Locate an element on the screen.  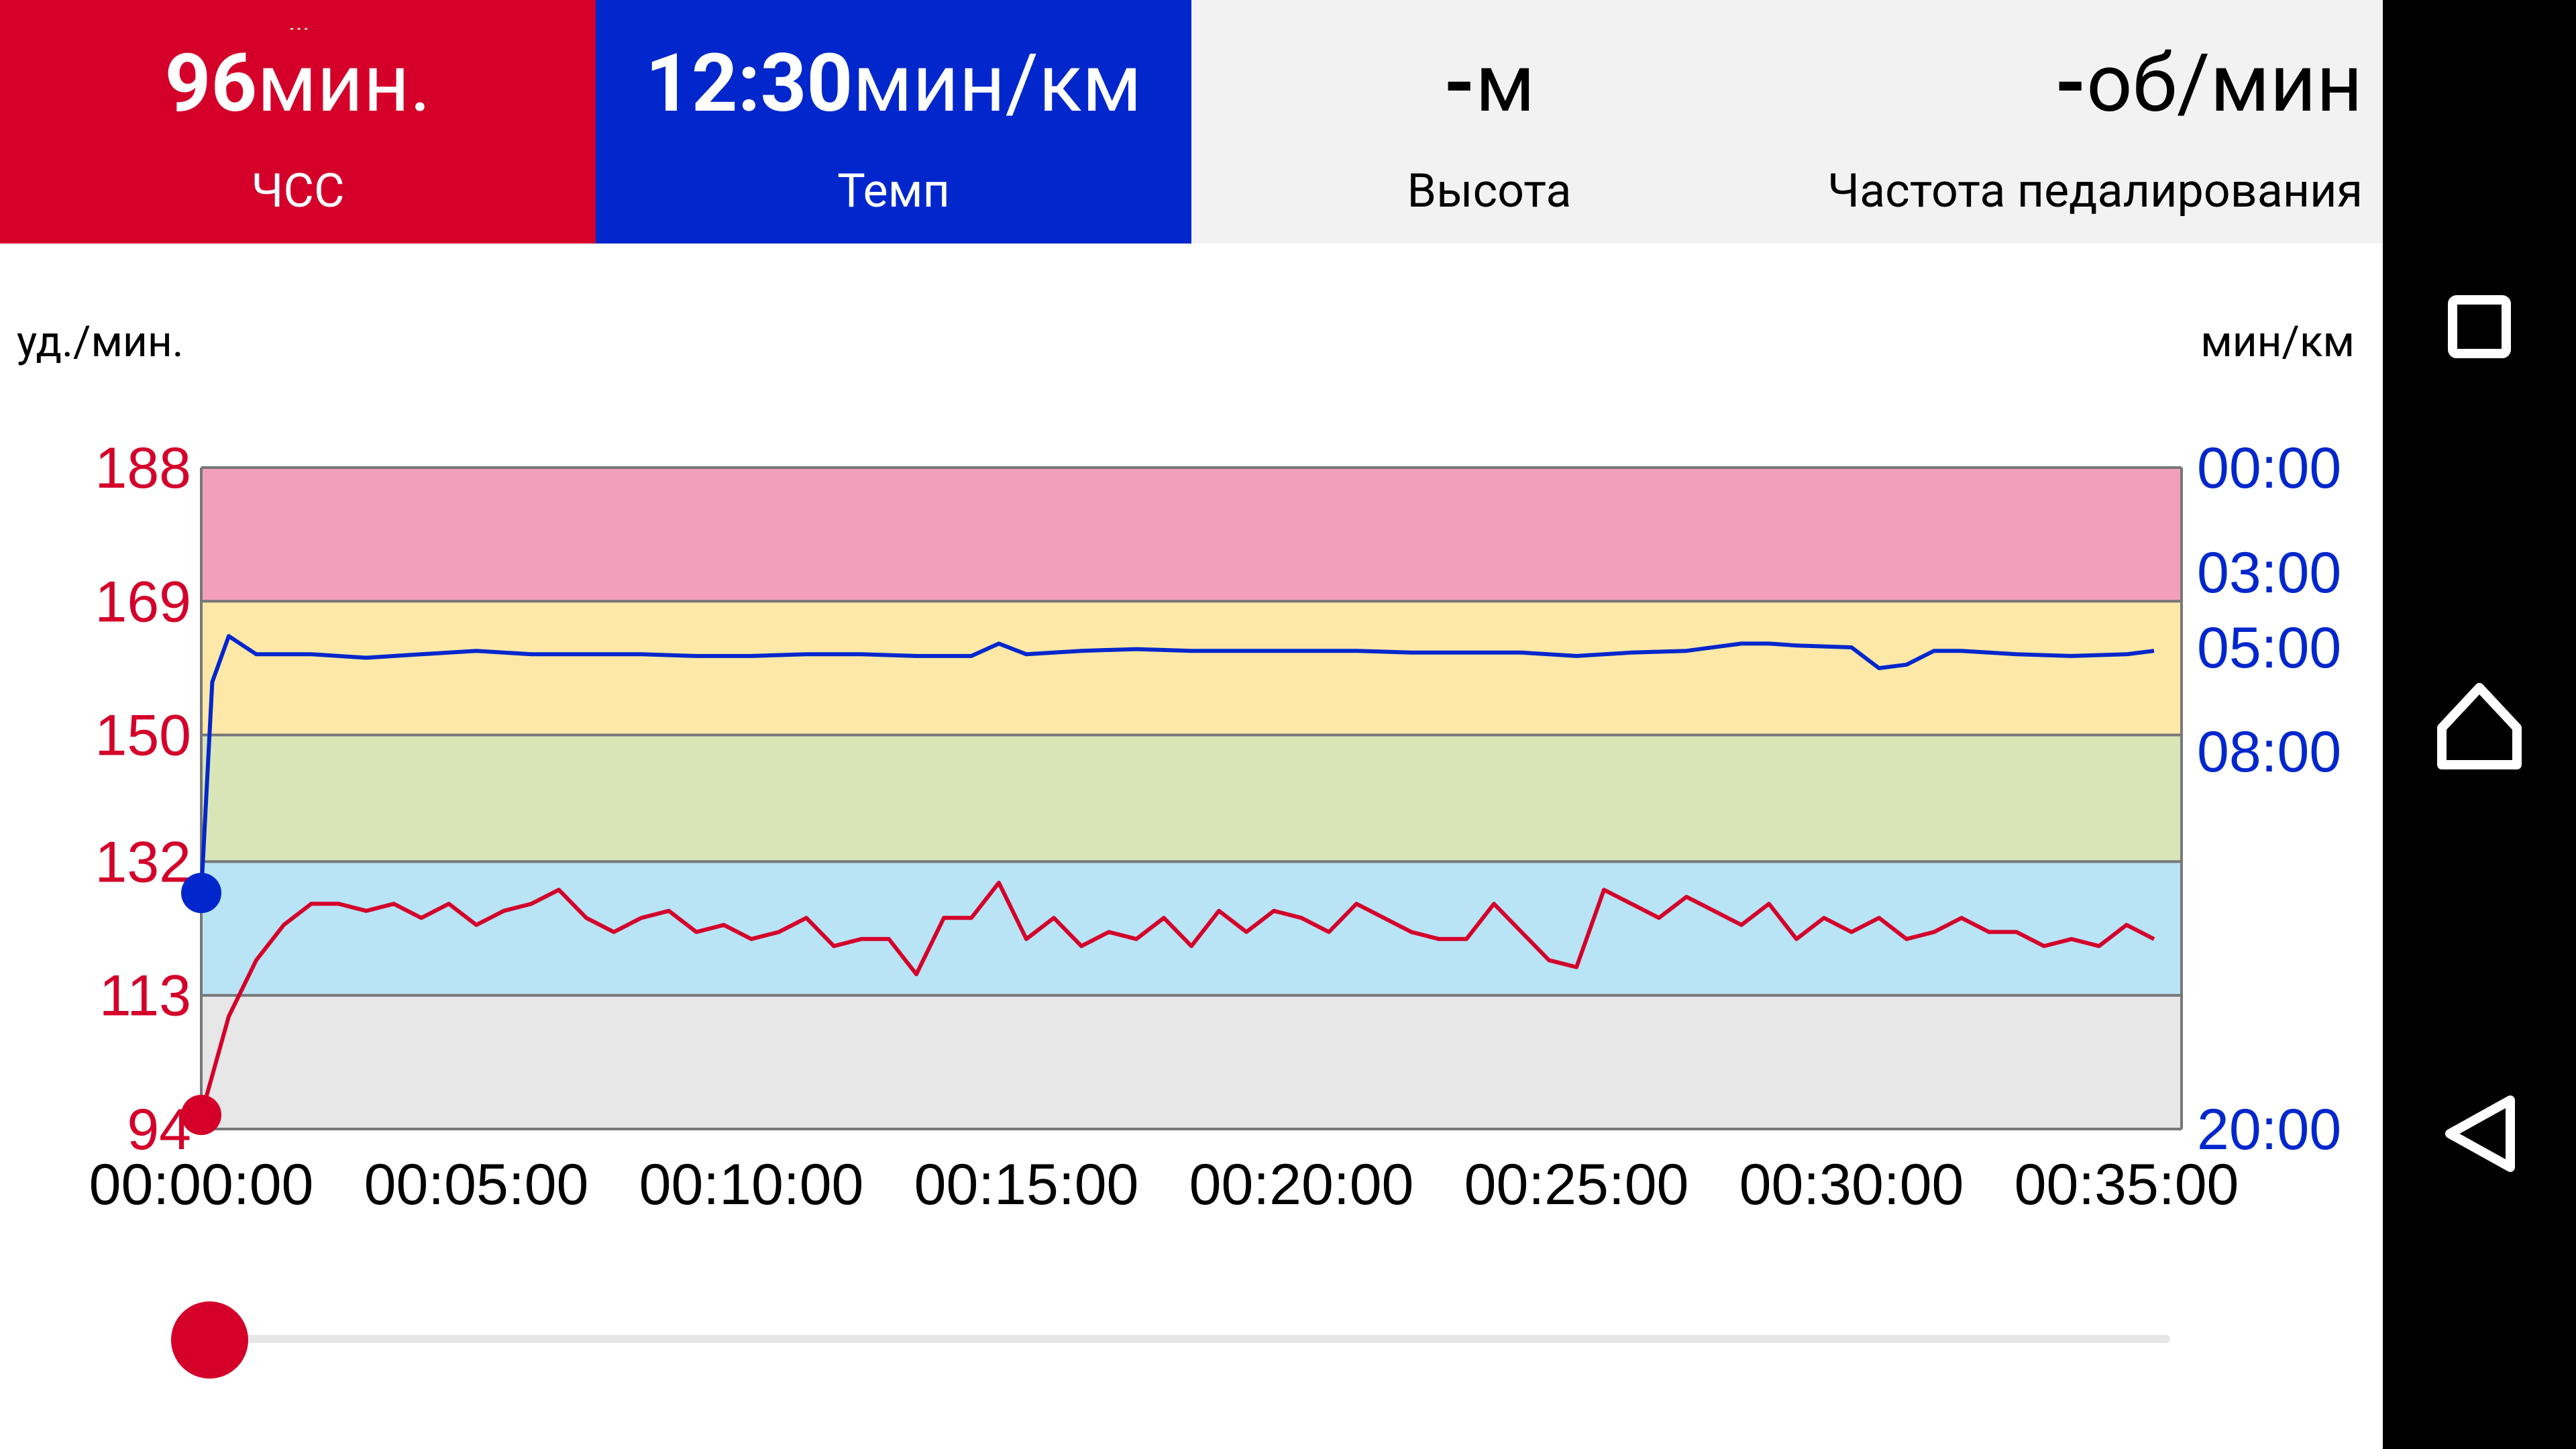
x-tick-label: 00:25:00 is located at coordinates (1576, 1184).